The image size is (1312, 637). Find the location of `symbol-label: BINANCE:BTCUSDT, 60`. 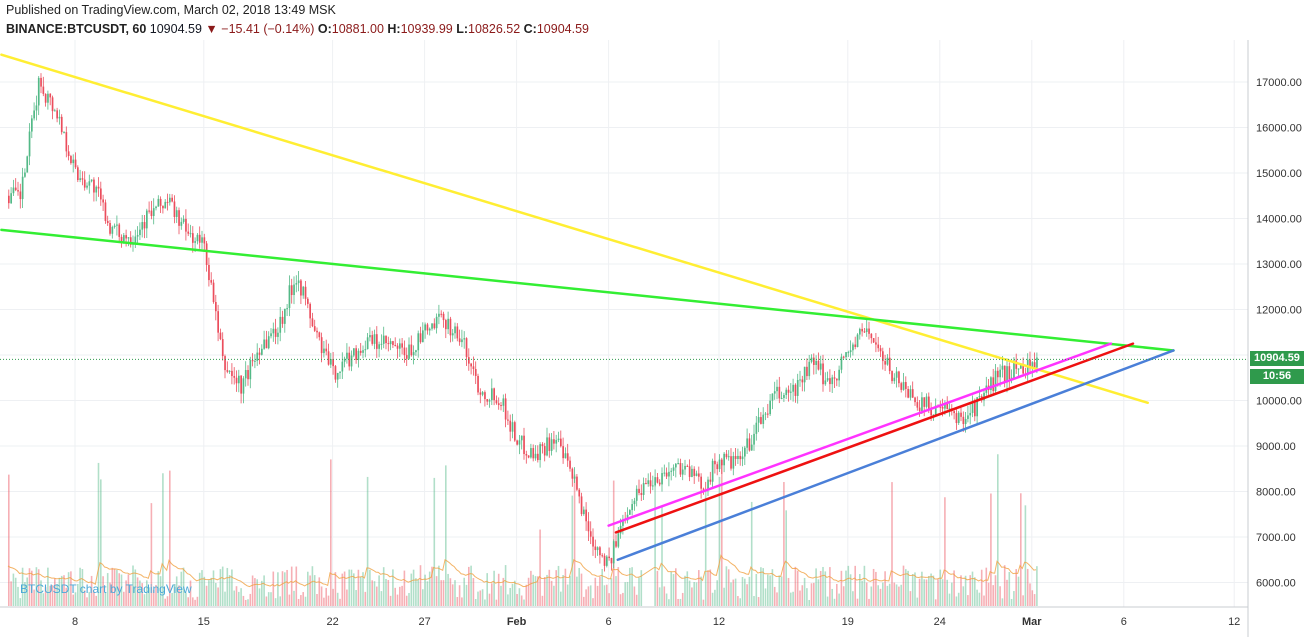

symbol-label: BINANCE:BTCUSDT, 60 is located at coordinates (76, 29).